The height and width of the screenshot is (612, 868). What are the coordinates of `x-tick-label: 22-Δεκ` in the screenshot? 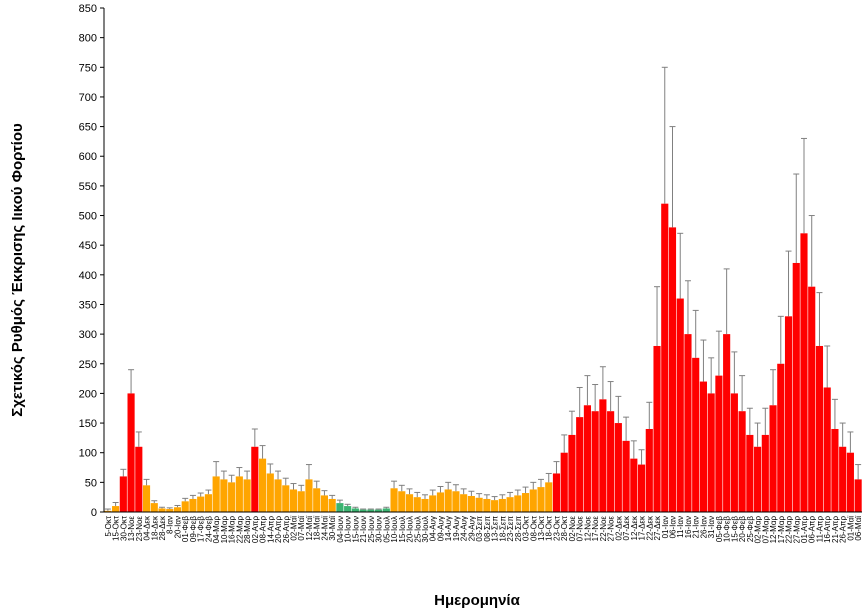 It's located at (649, 527).